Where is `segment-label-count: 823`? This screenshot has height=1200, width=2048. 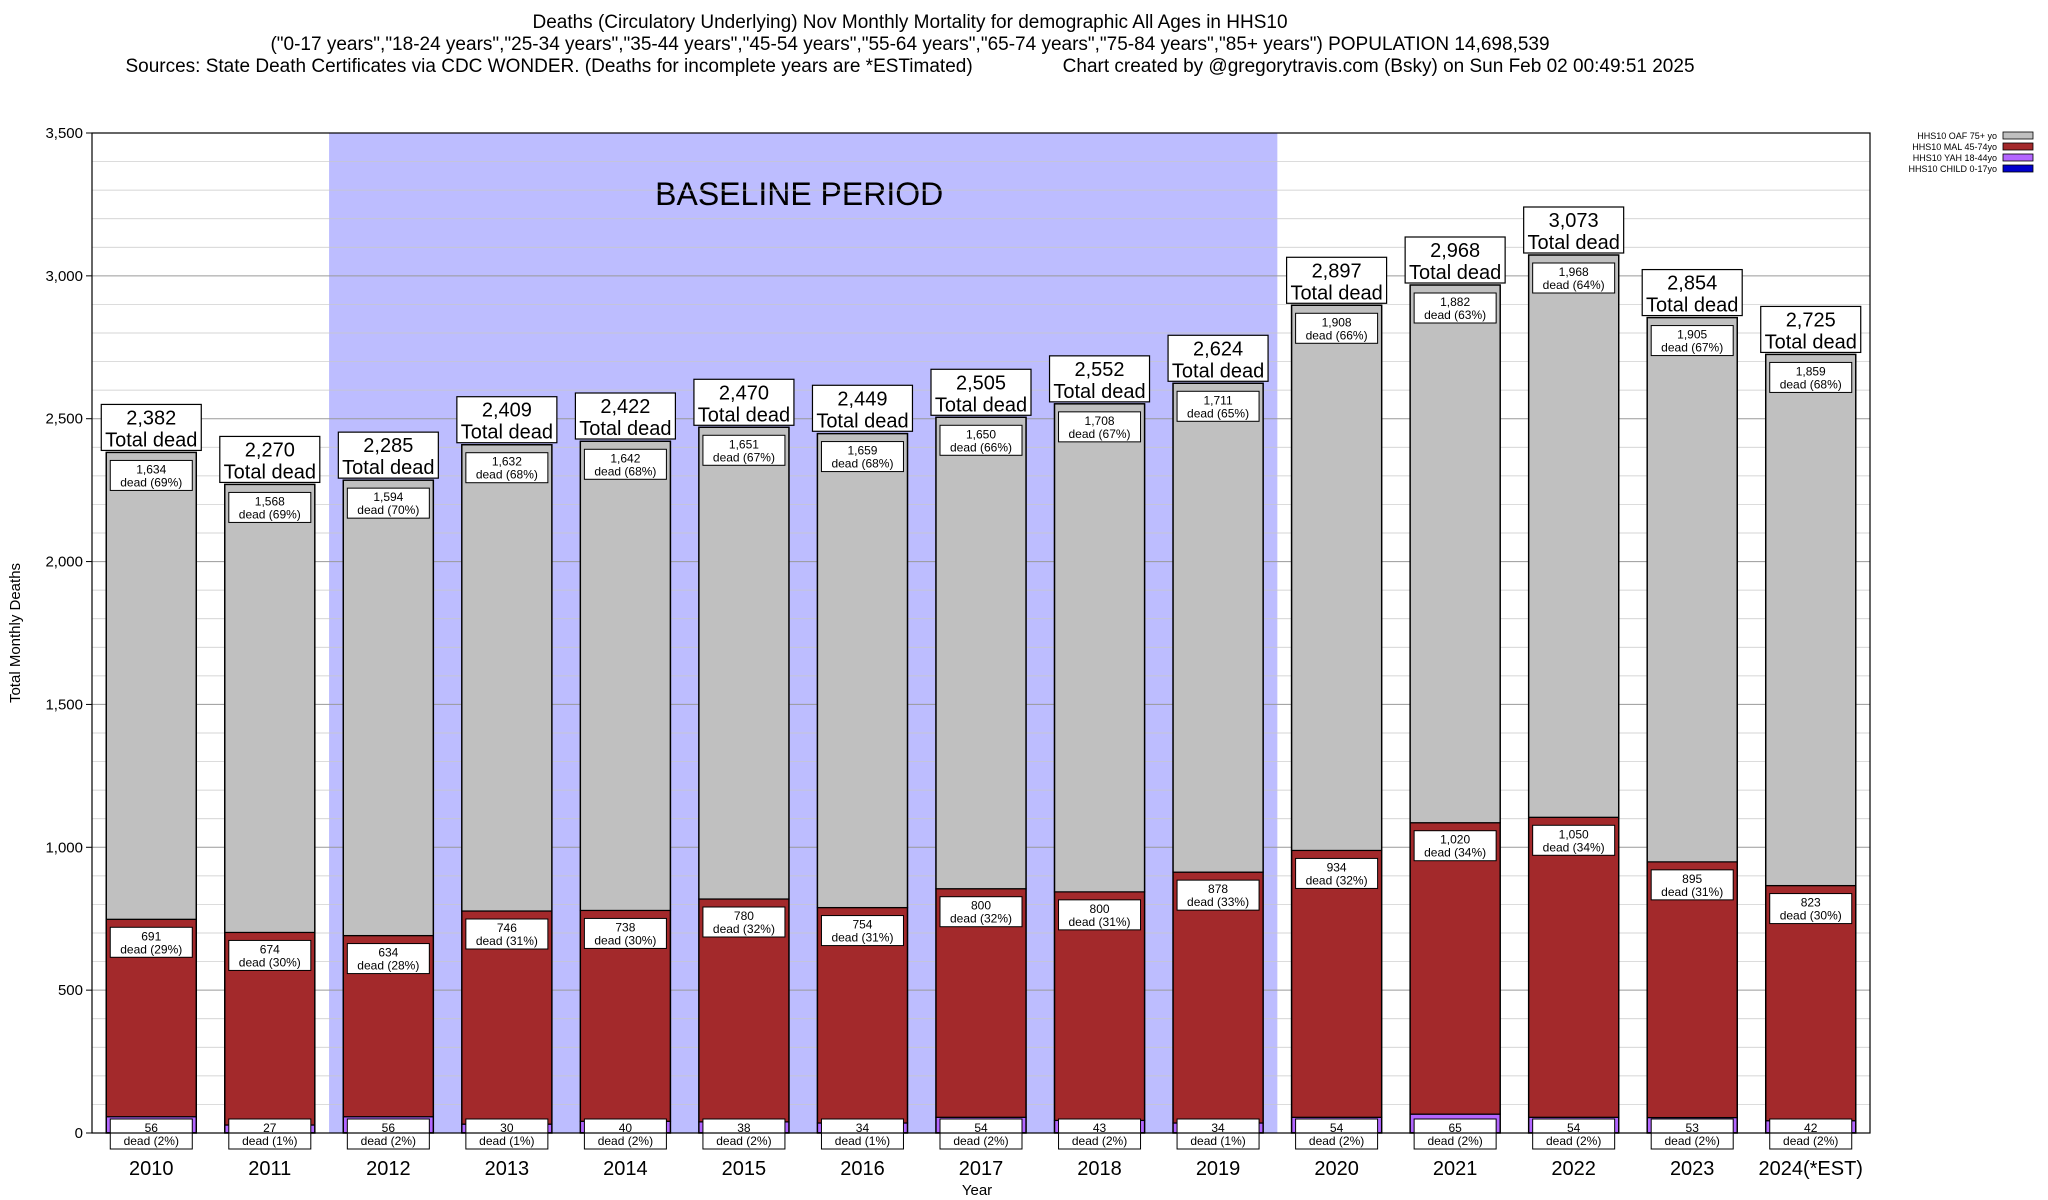
segment-label-count: 823 is located at coordinates (1811, 903).